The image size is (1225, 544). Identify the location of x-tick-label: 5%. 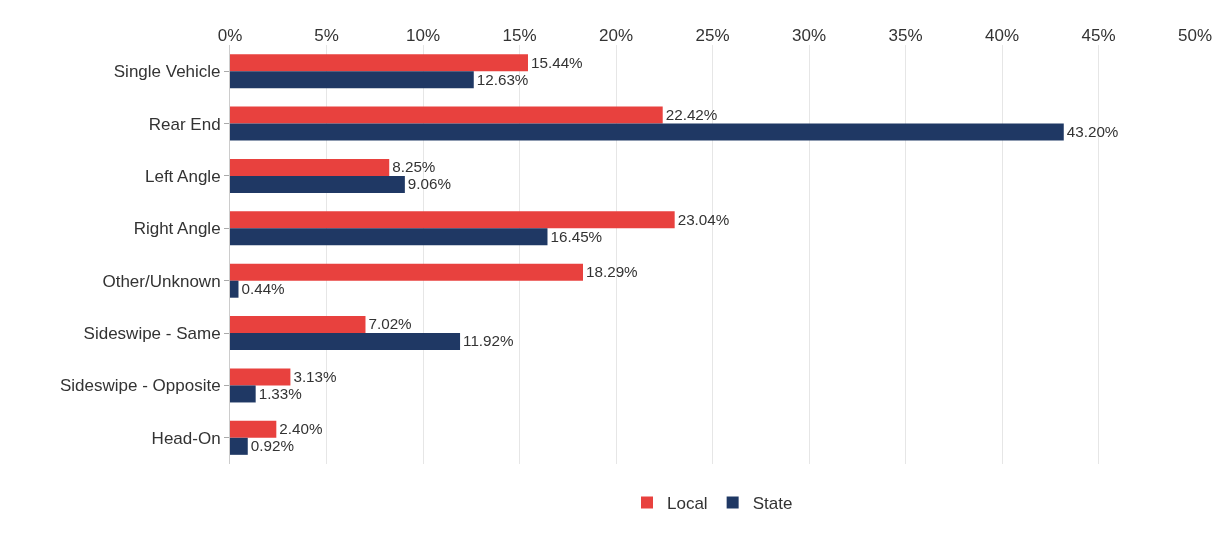
(326, 35).